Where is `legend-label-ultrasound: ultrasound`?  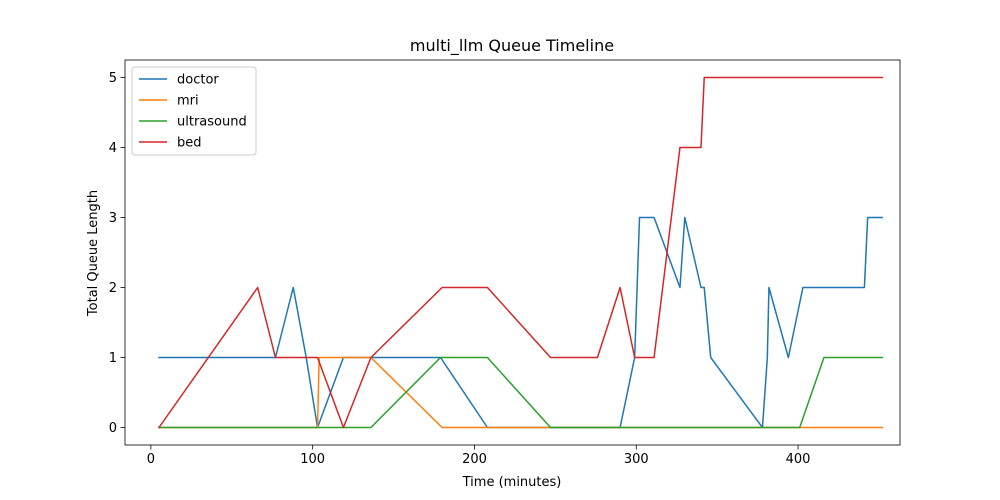 legend-label-ultrasound: ultrasound is located at coordinates (212, 122).